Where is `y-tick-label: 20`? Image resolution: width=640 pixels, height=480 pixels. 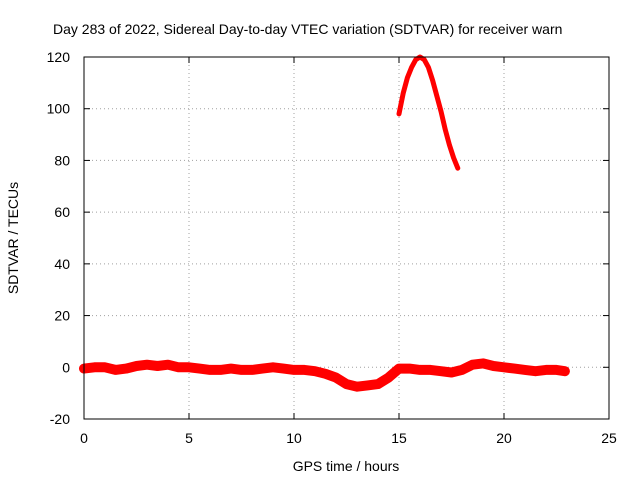 y-tick-label: 20 is located at coordinates (62, 316).